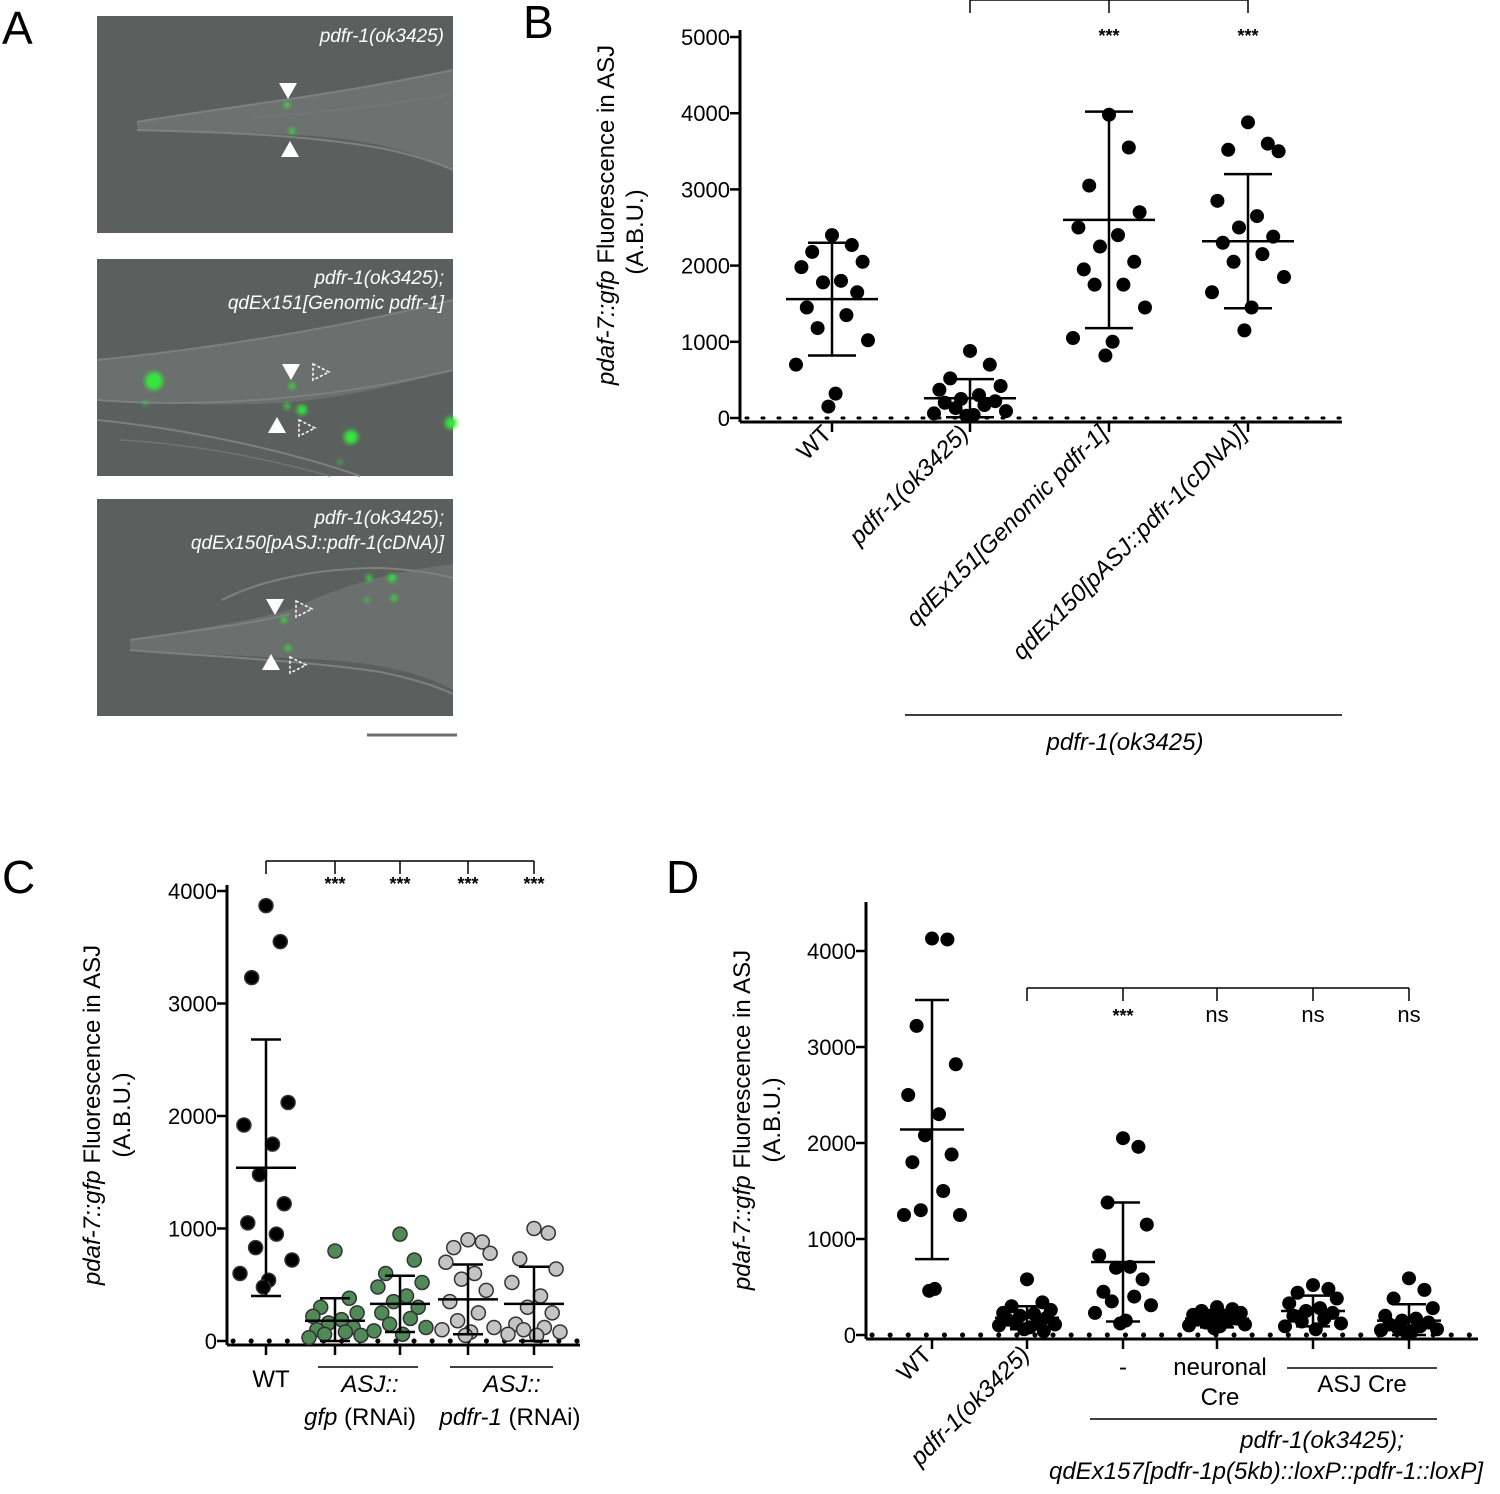 The width and height of the screenshot is (1500, 1494). I want to click on group-label: pdfr-1(ok3425);, so click(1321, 1440).